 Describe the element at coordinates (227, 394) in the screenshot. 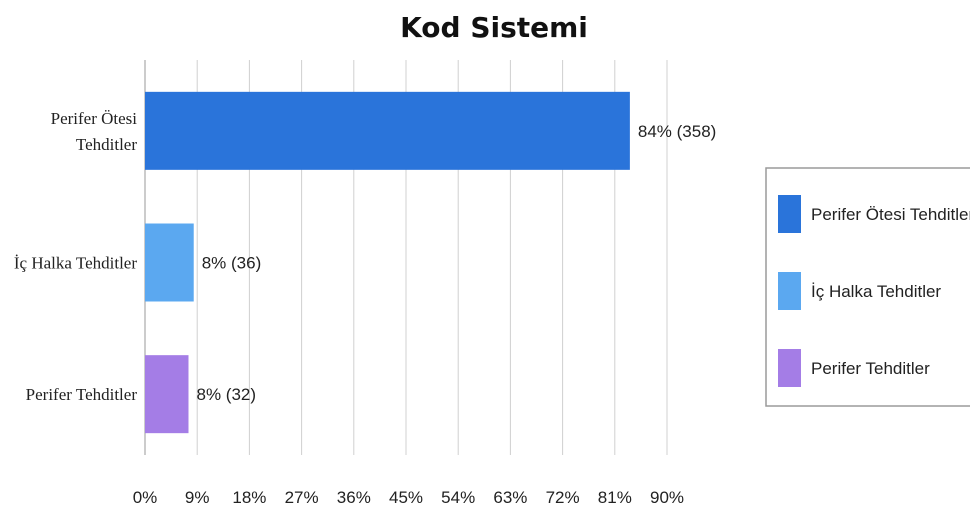

I see `data-label: 8% (32)` at that location.